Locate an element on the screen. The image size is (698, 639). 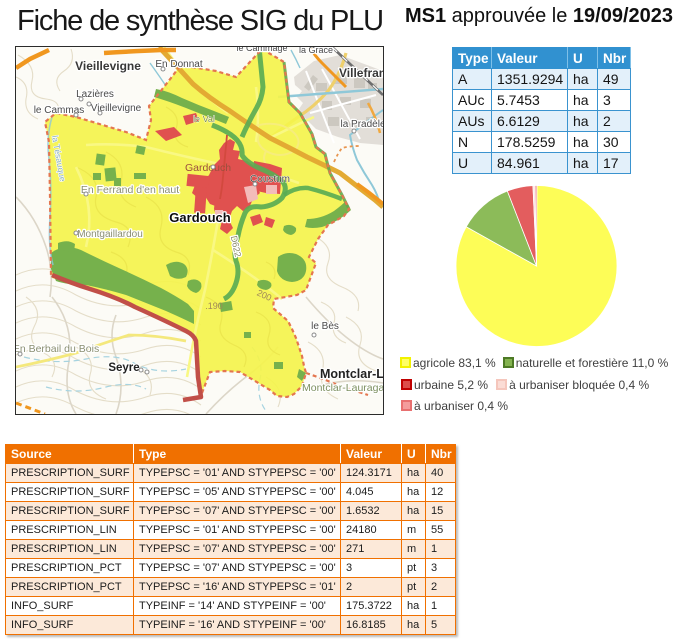
svg-text: Villefranc is located at coordinates (361, 73).